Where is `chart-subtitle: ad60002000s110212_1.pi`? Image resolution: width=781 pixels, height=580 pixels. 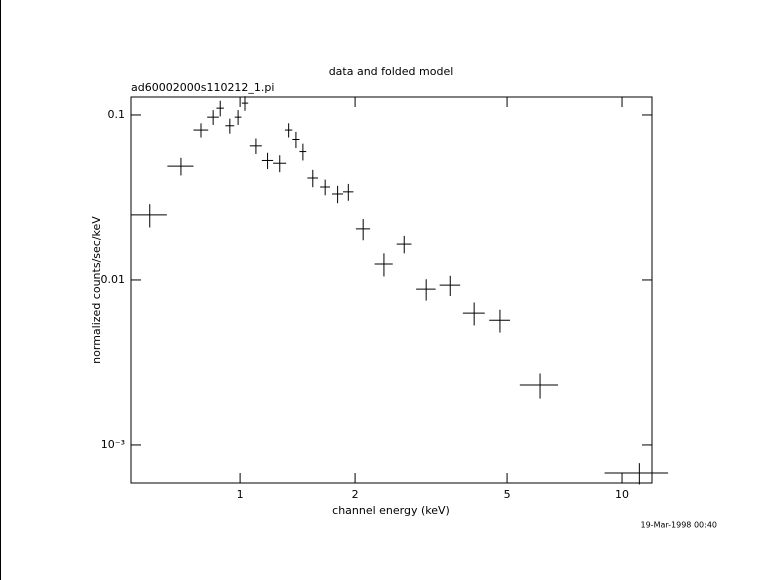 chart-subtitle: ad60002000s110212_1.pi is located at coordinates (202, 87).